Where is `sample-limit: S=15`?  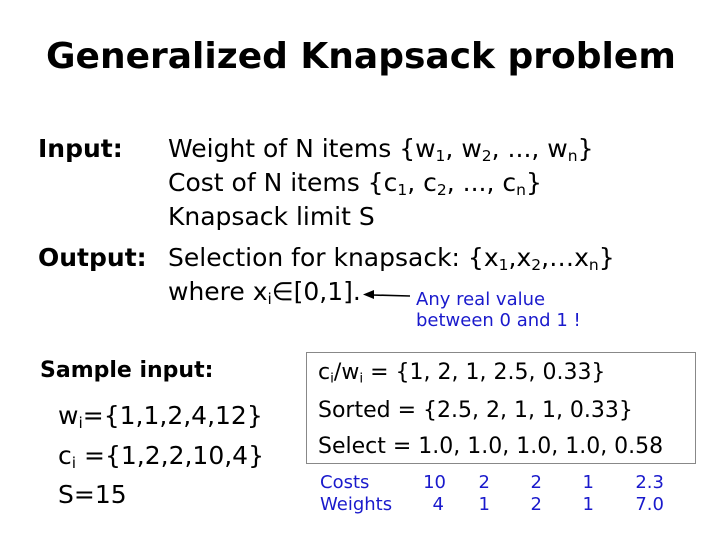 sample-limit: S=15 is located at coordinates (92, 494).